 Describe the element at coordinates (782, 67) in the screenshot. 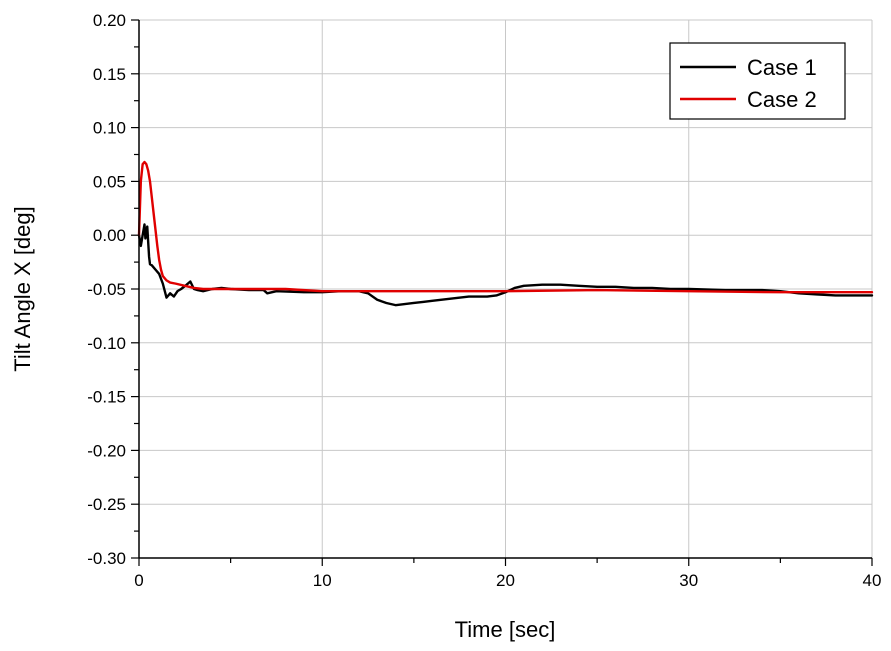

I see `legend-label-1: Case 1` at that location.